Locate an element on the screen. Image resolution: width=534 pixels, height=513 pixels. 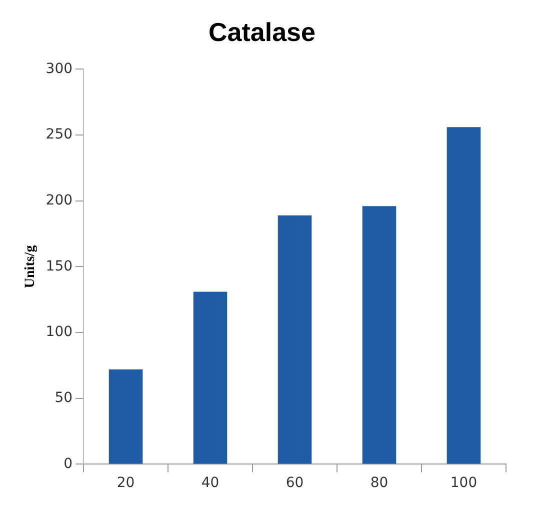
x-tick-label: 100 is located at coordinates (464, 483).